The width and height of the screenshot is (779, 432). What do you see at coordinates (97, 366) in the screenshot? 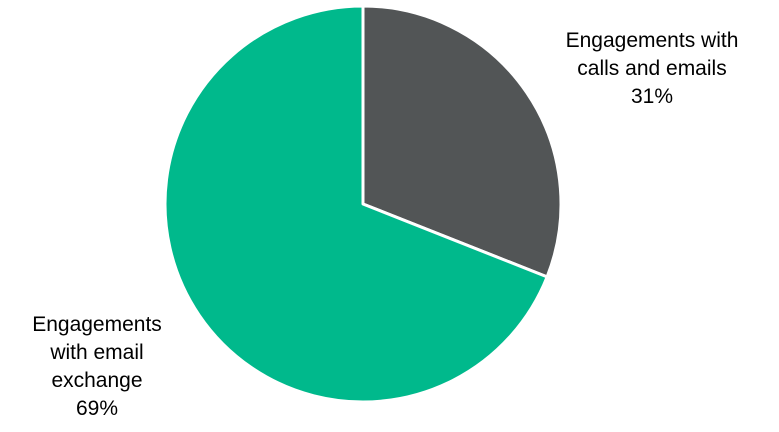
I see `slice-label-2: Engagements with email exchange 69%` at bounding box center [97, 366].